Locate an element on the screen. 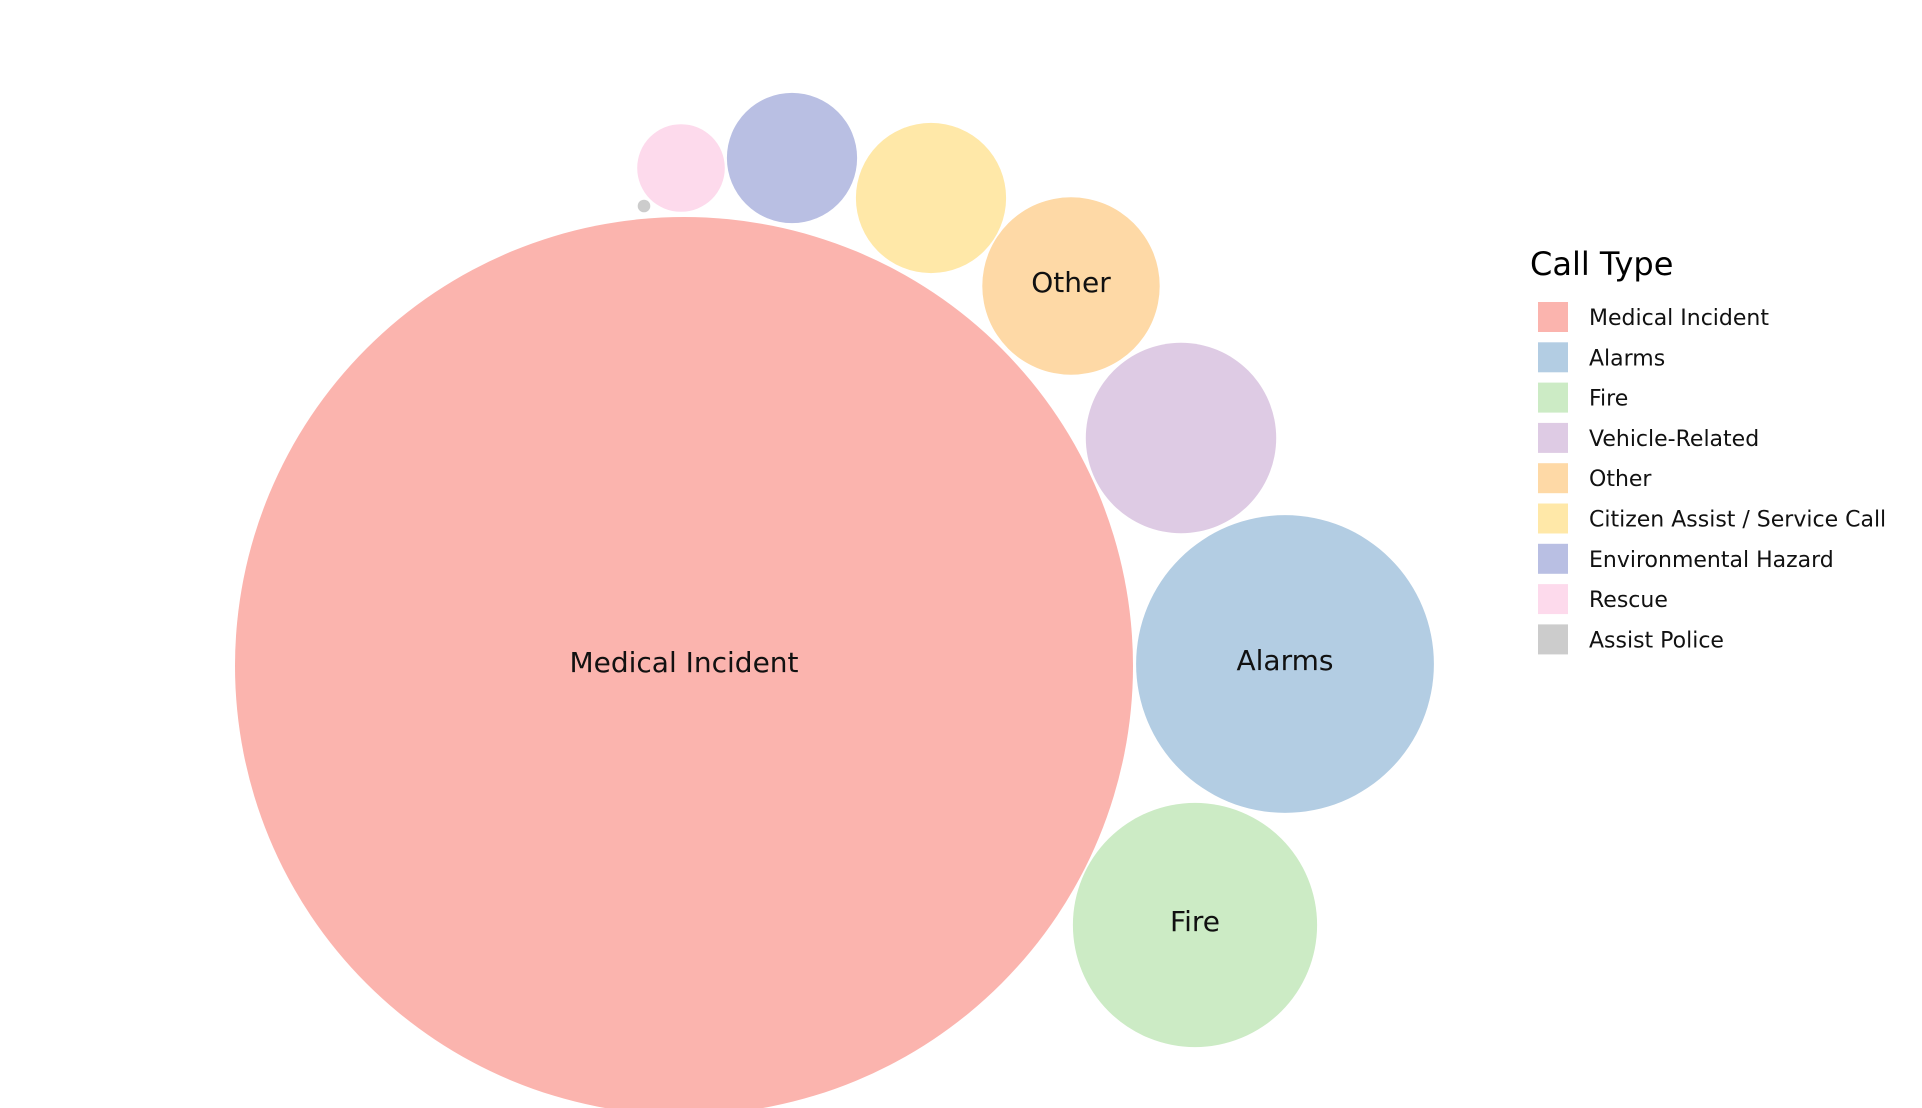  legend-label-citizen-assist-service-call: Citizen Assist / Service Call is located at coordinates (1737, 520).